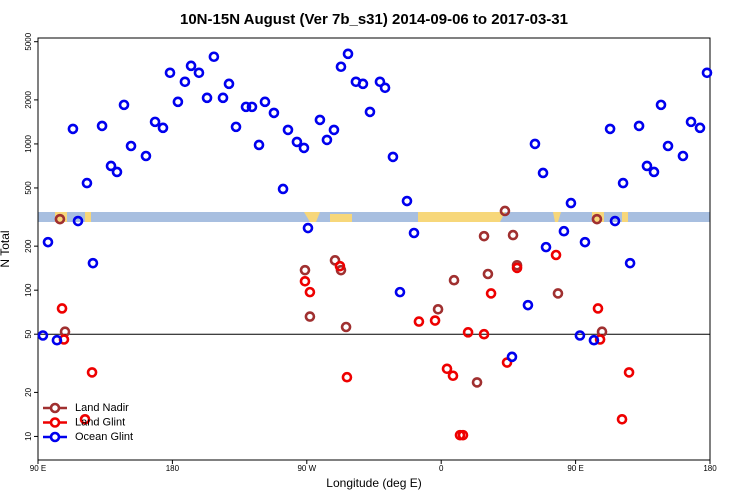 This screenshot has height=500, width=750. Describe the element at coordinates (373, 483) in the screenshot. I see `x-axis-label: Longitude (deg E)` at that location.